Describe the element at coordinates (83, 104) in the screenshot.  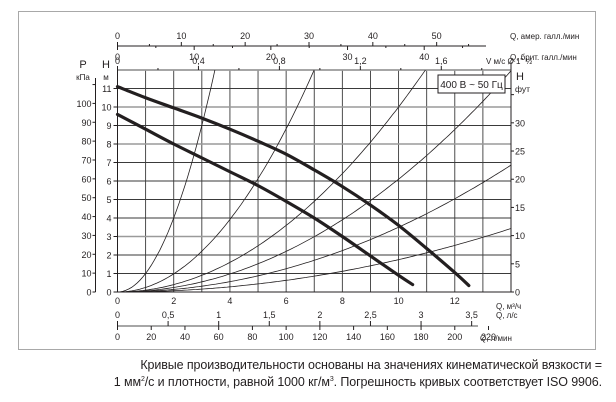
I see `tick-label-p-kpa: 100` at that location.